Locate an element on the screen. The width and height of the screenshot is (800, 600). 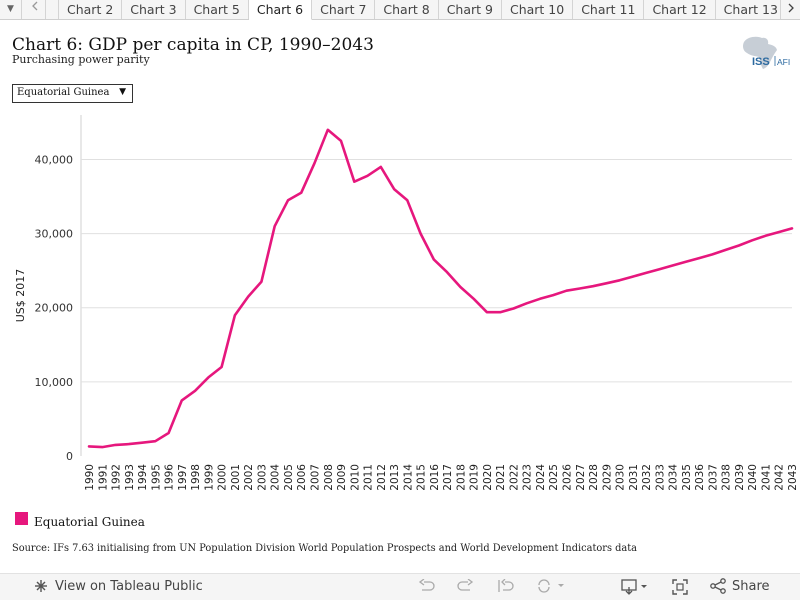
tab-chart-7: Chart 7 is located at coordinates (344, 9).